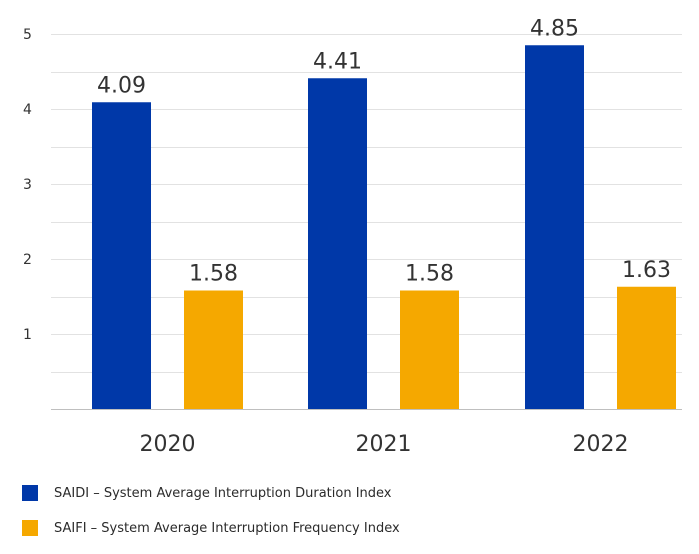 The width and height of the screenshot is (699, 554). I want to click on bar-saifi-2021, so click(429, 349).